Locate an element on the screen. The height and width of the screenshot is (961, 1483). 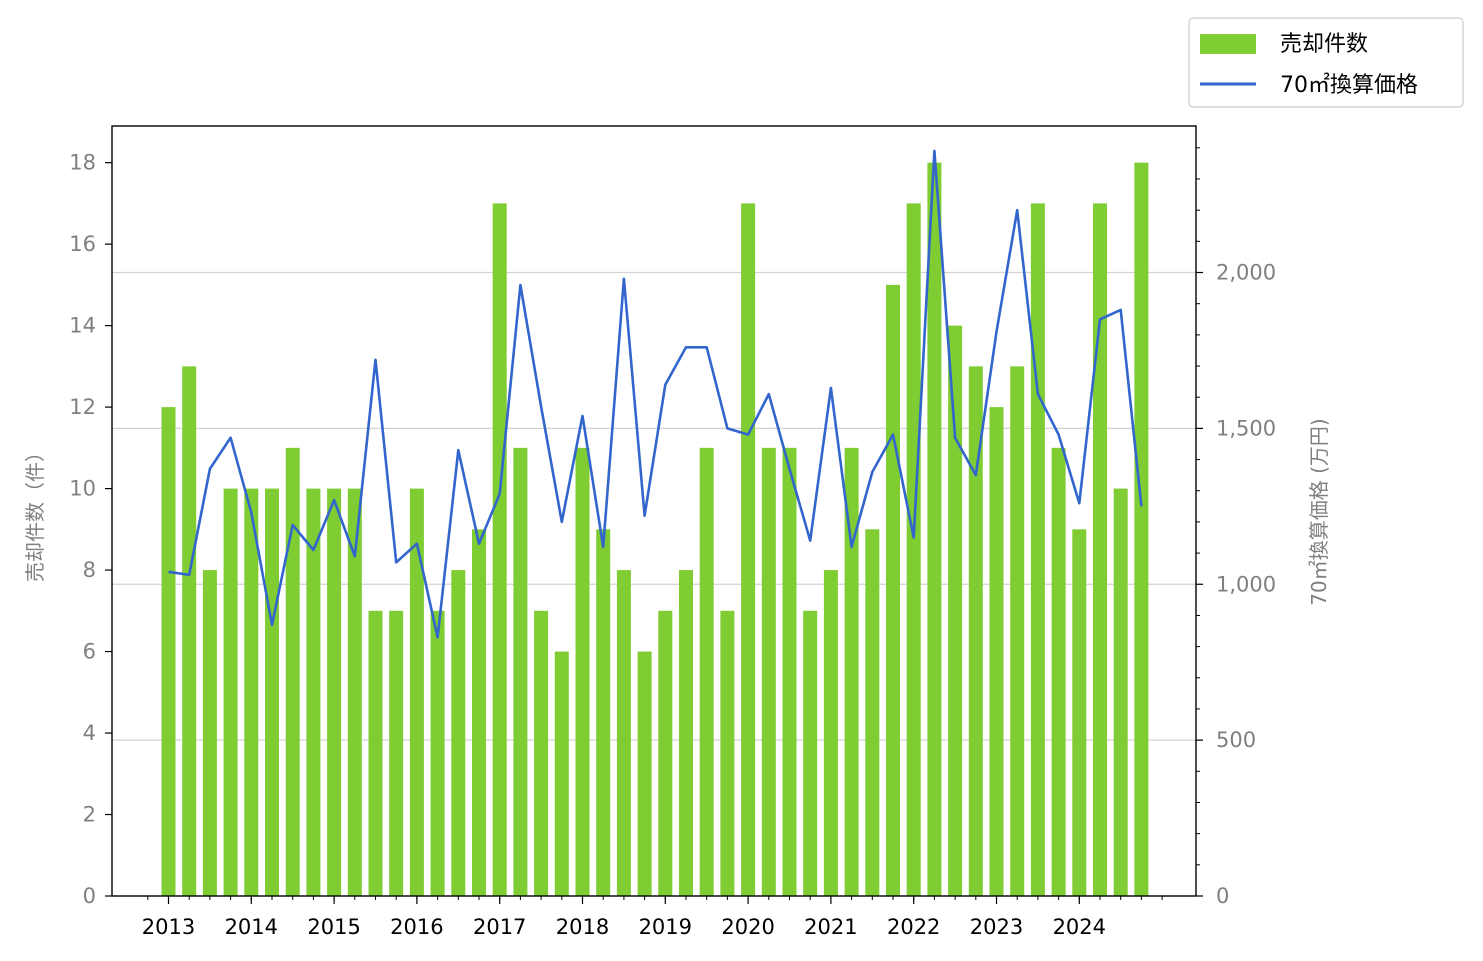
x-tick-label: 2022 is located at coordinates (913, 927).